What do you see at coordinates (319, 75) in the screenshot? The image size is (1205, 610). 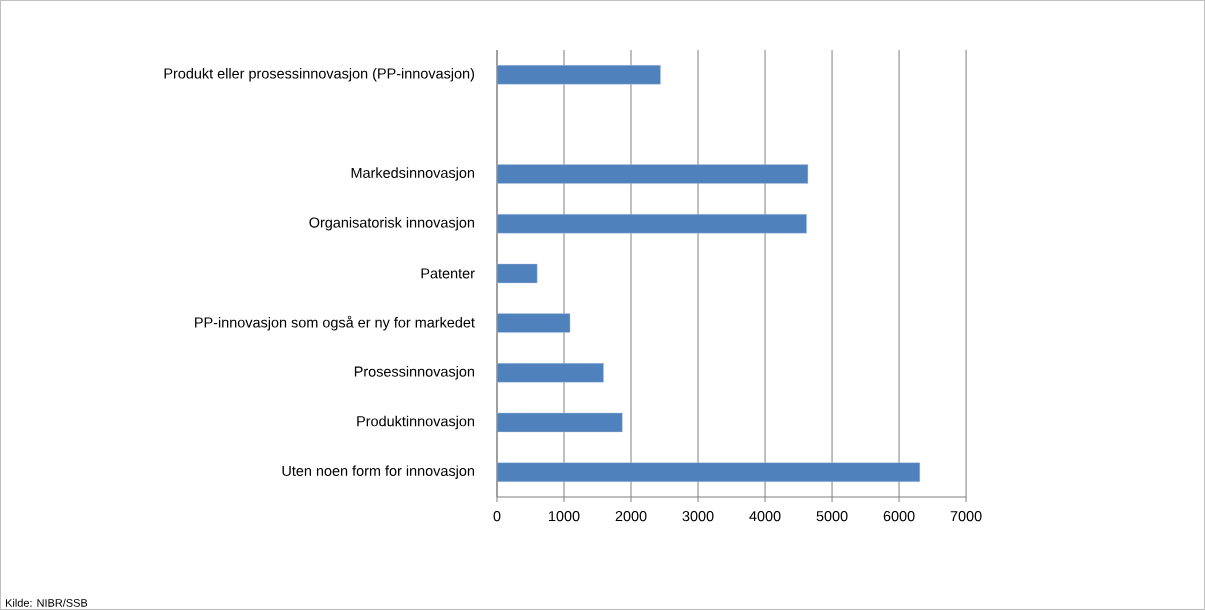 I see `y-tick-label: Produkt eller prosessinnovasjon (PP-innovasjon)` at bounding box center [319, 75].